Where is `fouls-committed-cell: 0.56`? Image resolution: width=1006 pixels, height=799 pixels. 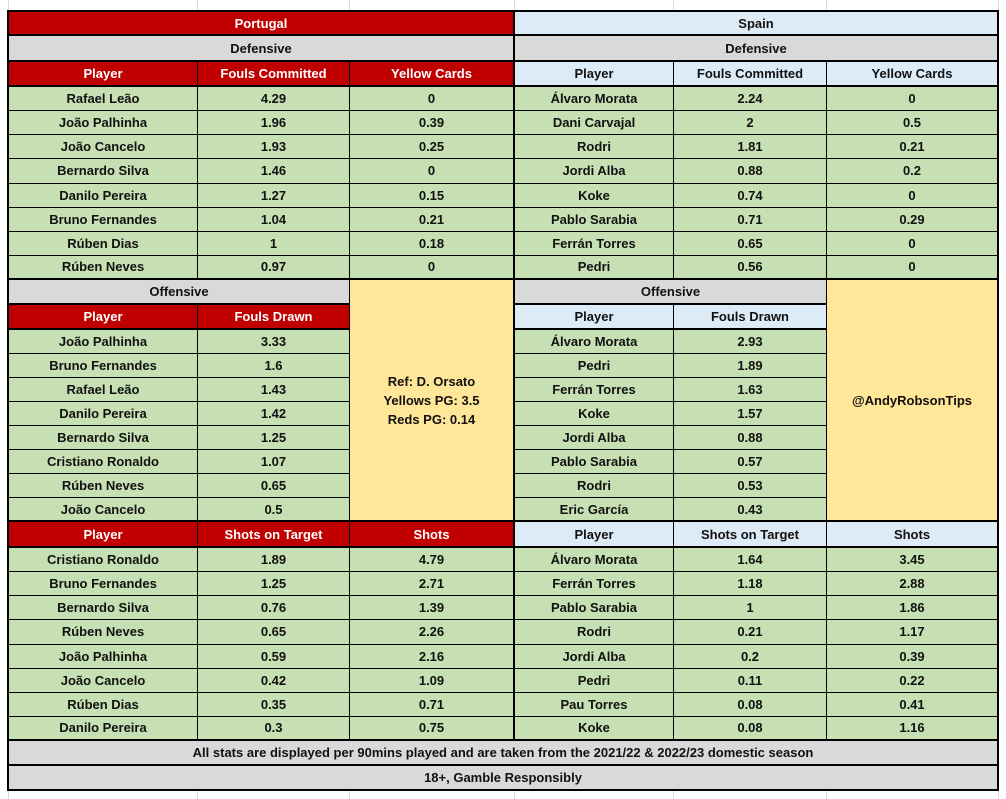
fouls-committed-cell: 0.56 is located at coordinates (750, 267).